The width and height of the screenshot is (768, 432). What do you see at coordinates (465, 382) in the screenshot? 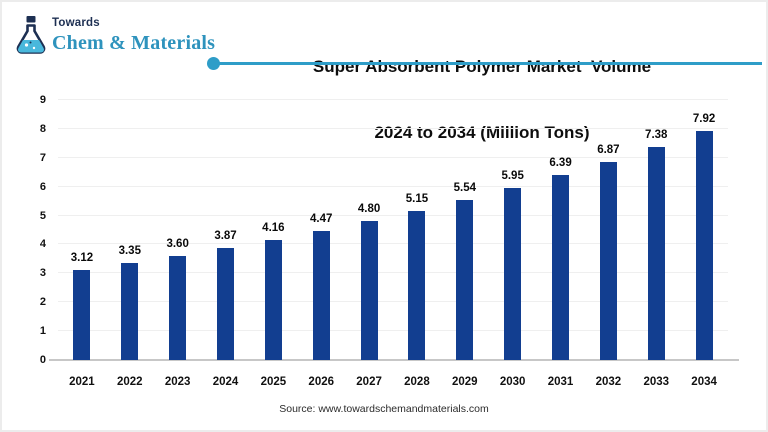
I see `x-tick-label: 2029` at bounding box center [465, 382].